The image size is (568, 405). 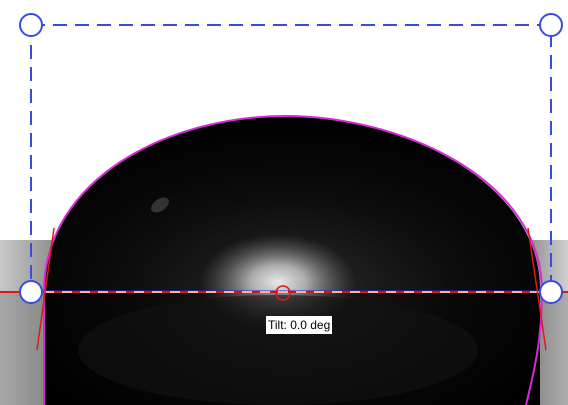 I want to click on baseline, so click(x=284, y=291).